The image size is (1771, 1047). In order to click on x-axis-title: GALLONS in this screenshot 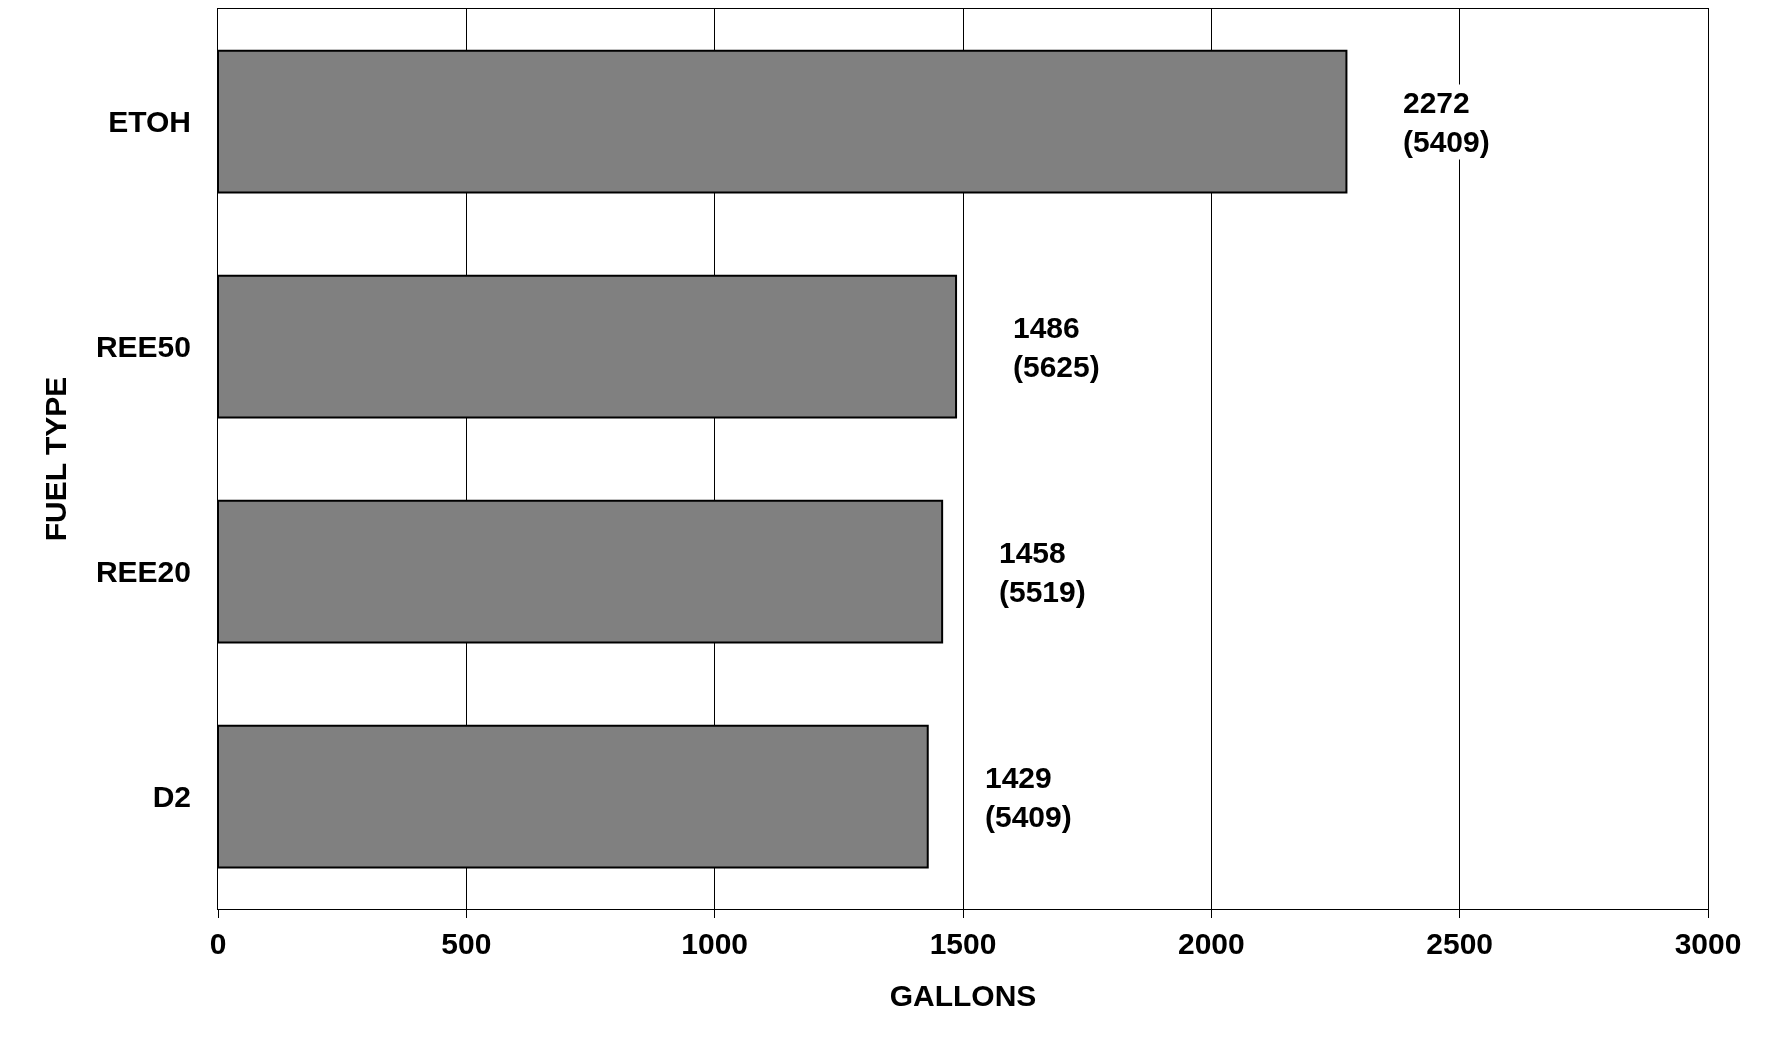, I will do `click(963, 995)`.